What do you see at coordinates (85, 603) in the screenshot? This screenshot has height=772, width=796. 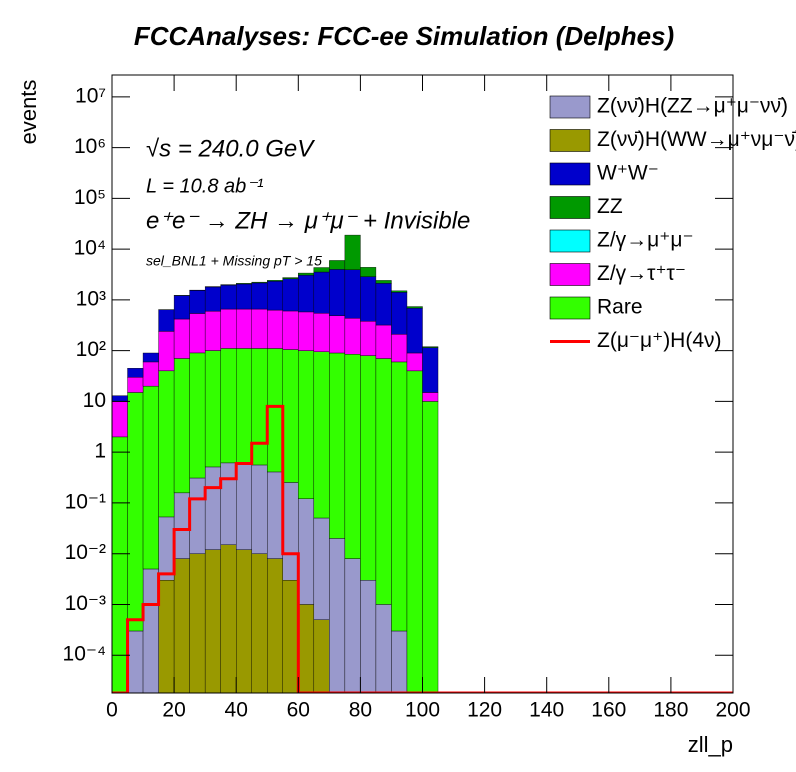 I see `y-tick-label: 10⁻³` at bounding box center [85, 603].